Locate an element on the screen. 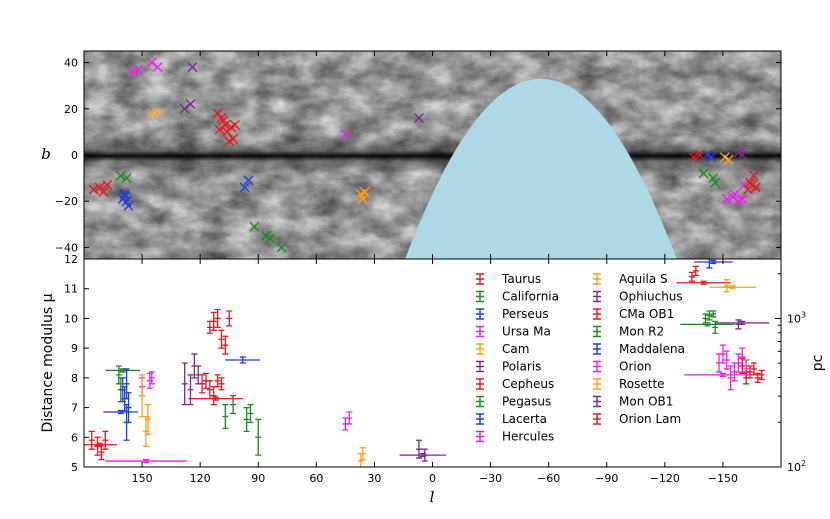 This screenshot has height=519, width=830. sky-cloud-ursa-ma is located at coordinates (145, 67).